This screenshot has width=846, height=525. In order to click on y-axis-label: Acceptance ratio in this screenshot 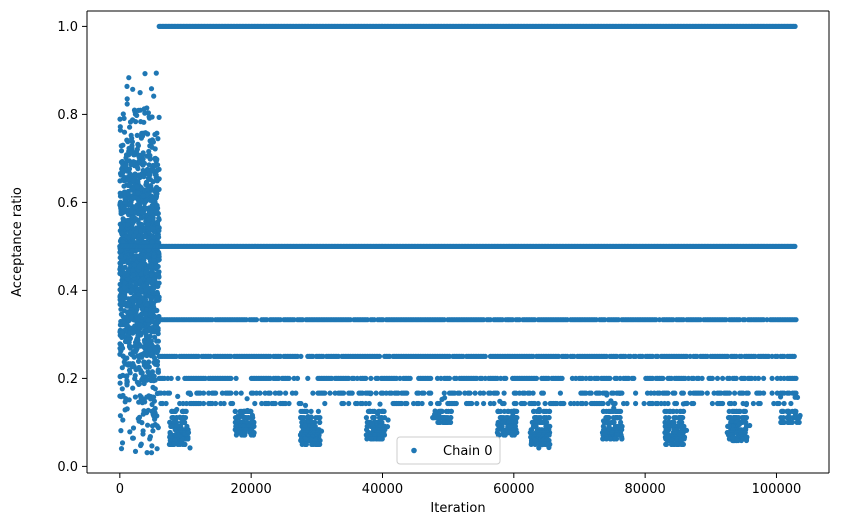, I will do `click(17, 242)`.